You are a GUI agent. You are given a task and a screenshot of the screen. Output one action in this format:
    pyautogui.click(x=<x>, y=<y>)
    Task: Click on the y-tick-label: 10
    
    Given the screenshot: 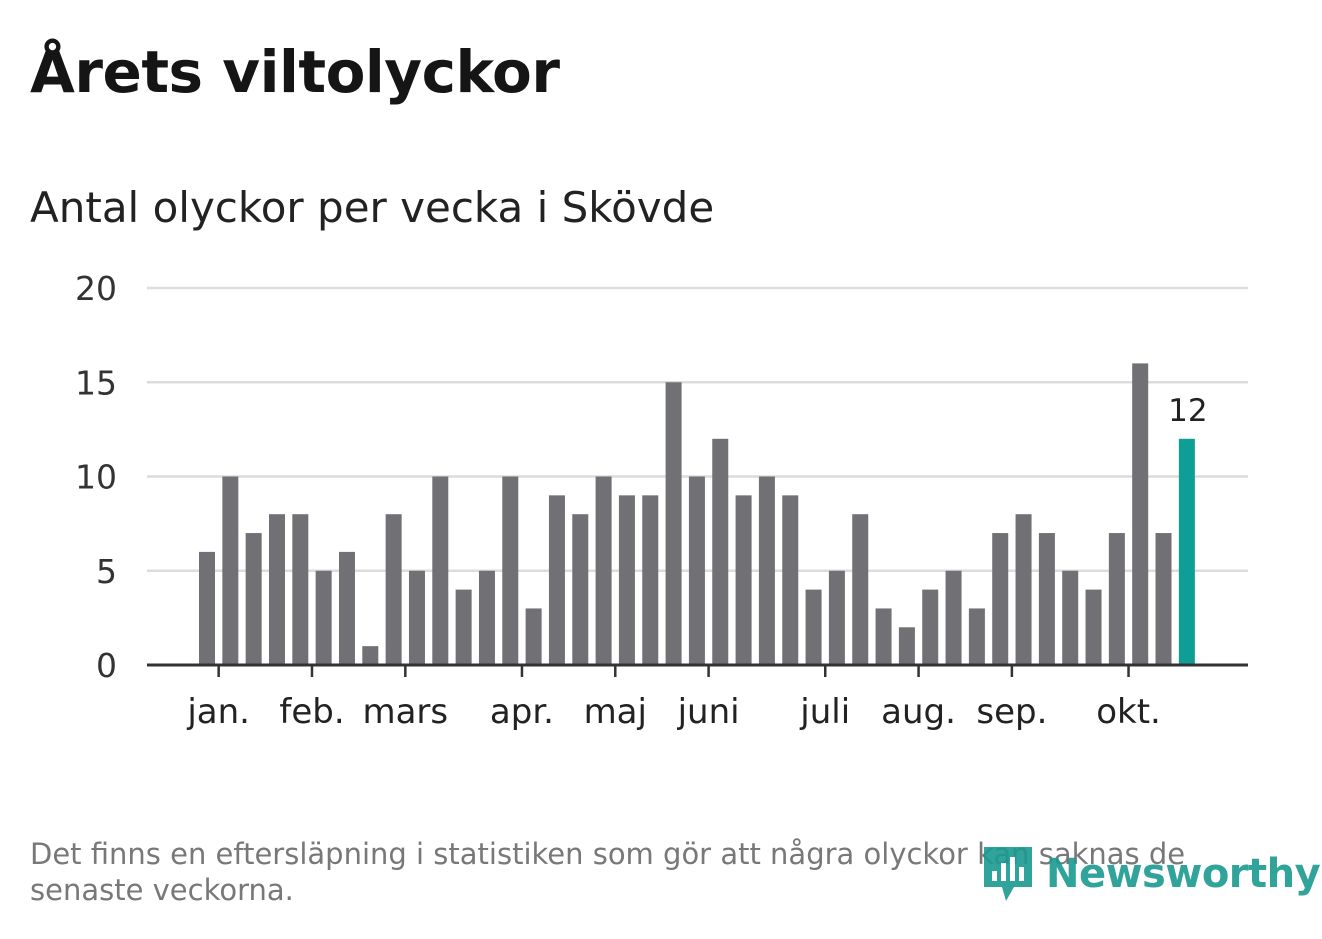 What is the action you would take?
    pyautogui.click(x=96, y=477)
    